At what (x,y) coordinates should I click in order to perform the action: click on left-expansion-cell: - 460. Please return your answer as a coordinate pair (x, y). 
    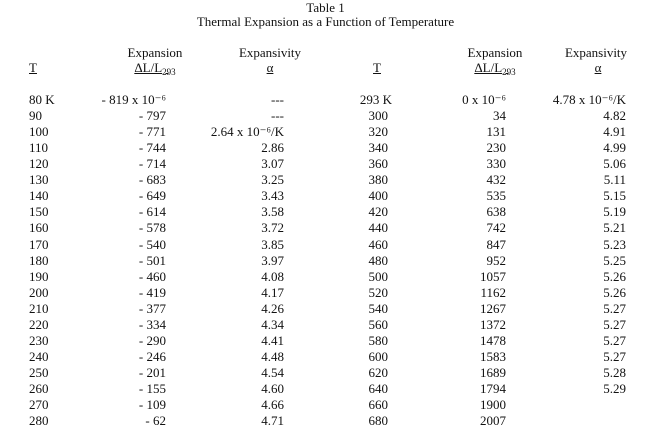
    Looking at the image, I should click on (152, 276).